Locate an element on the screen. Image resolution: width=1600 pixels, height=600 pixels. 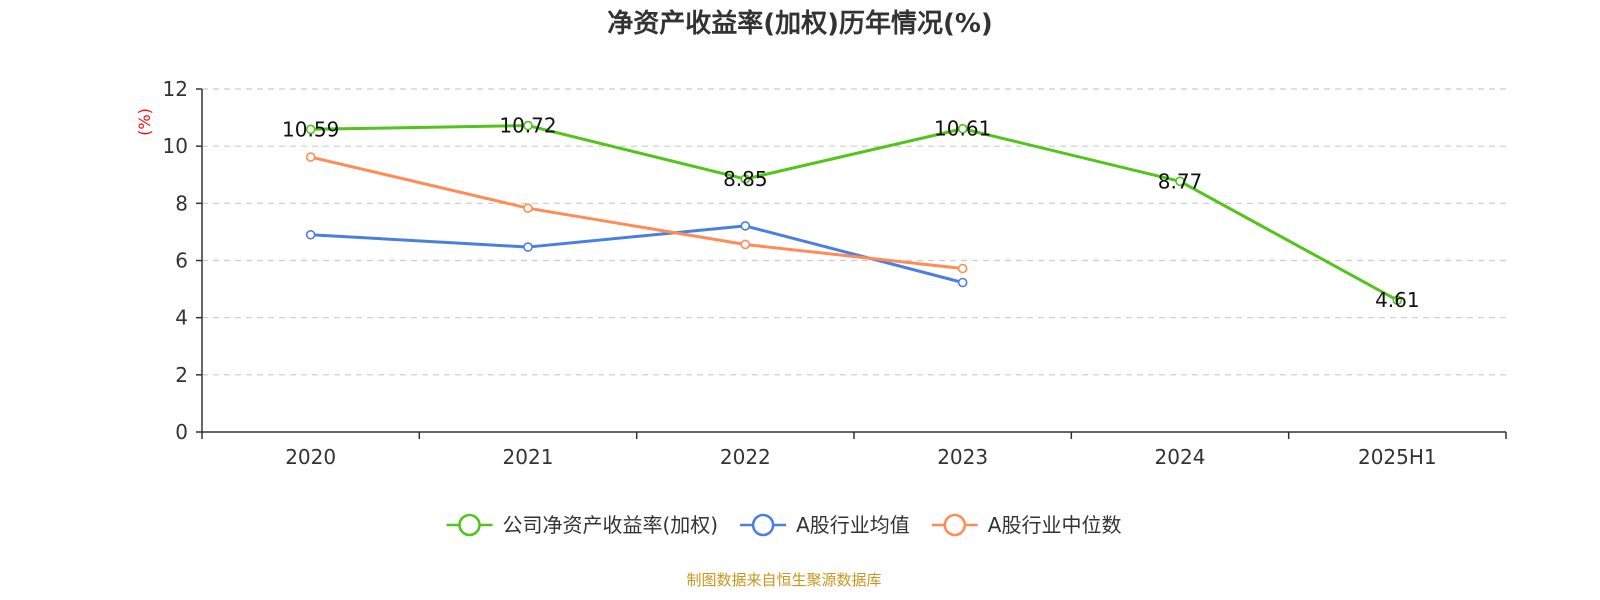
x-tick-label: 2022 is located at coordinates (745, 457).